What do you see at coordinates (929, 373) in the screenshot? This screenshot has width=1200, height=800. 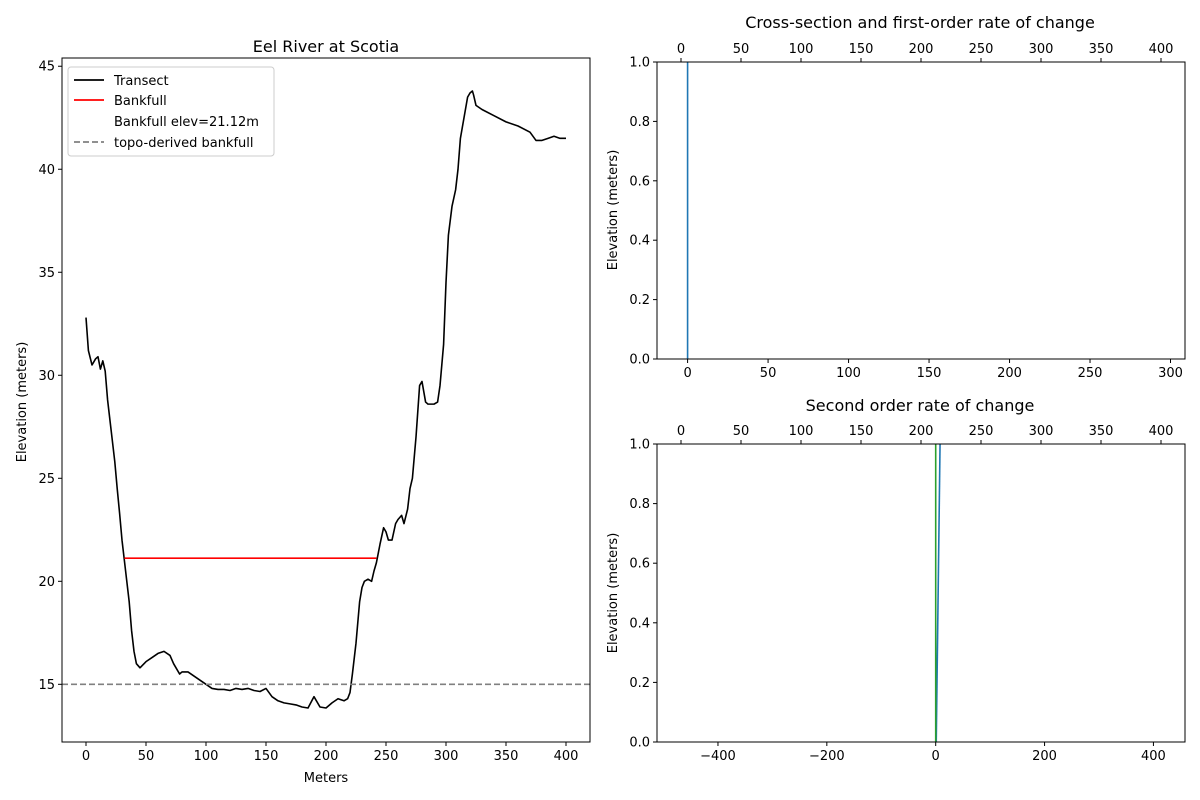 I see `first-order-xtick-label: 150` at bounding box center [929, 373].